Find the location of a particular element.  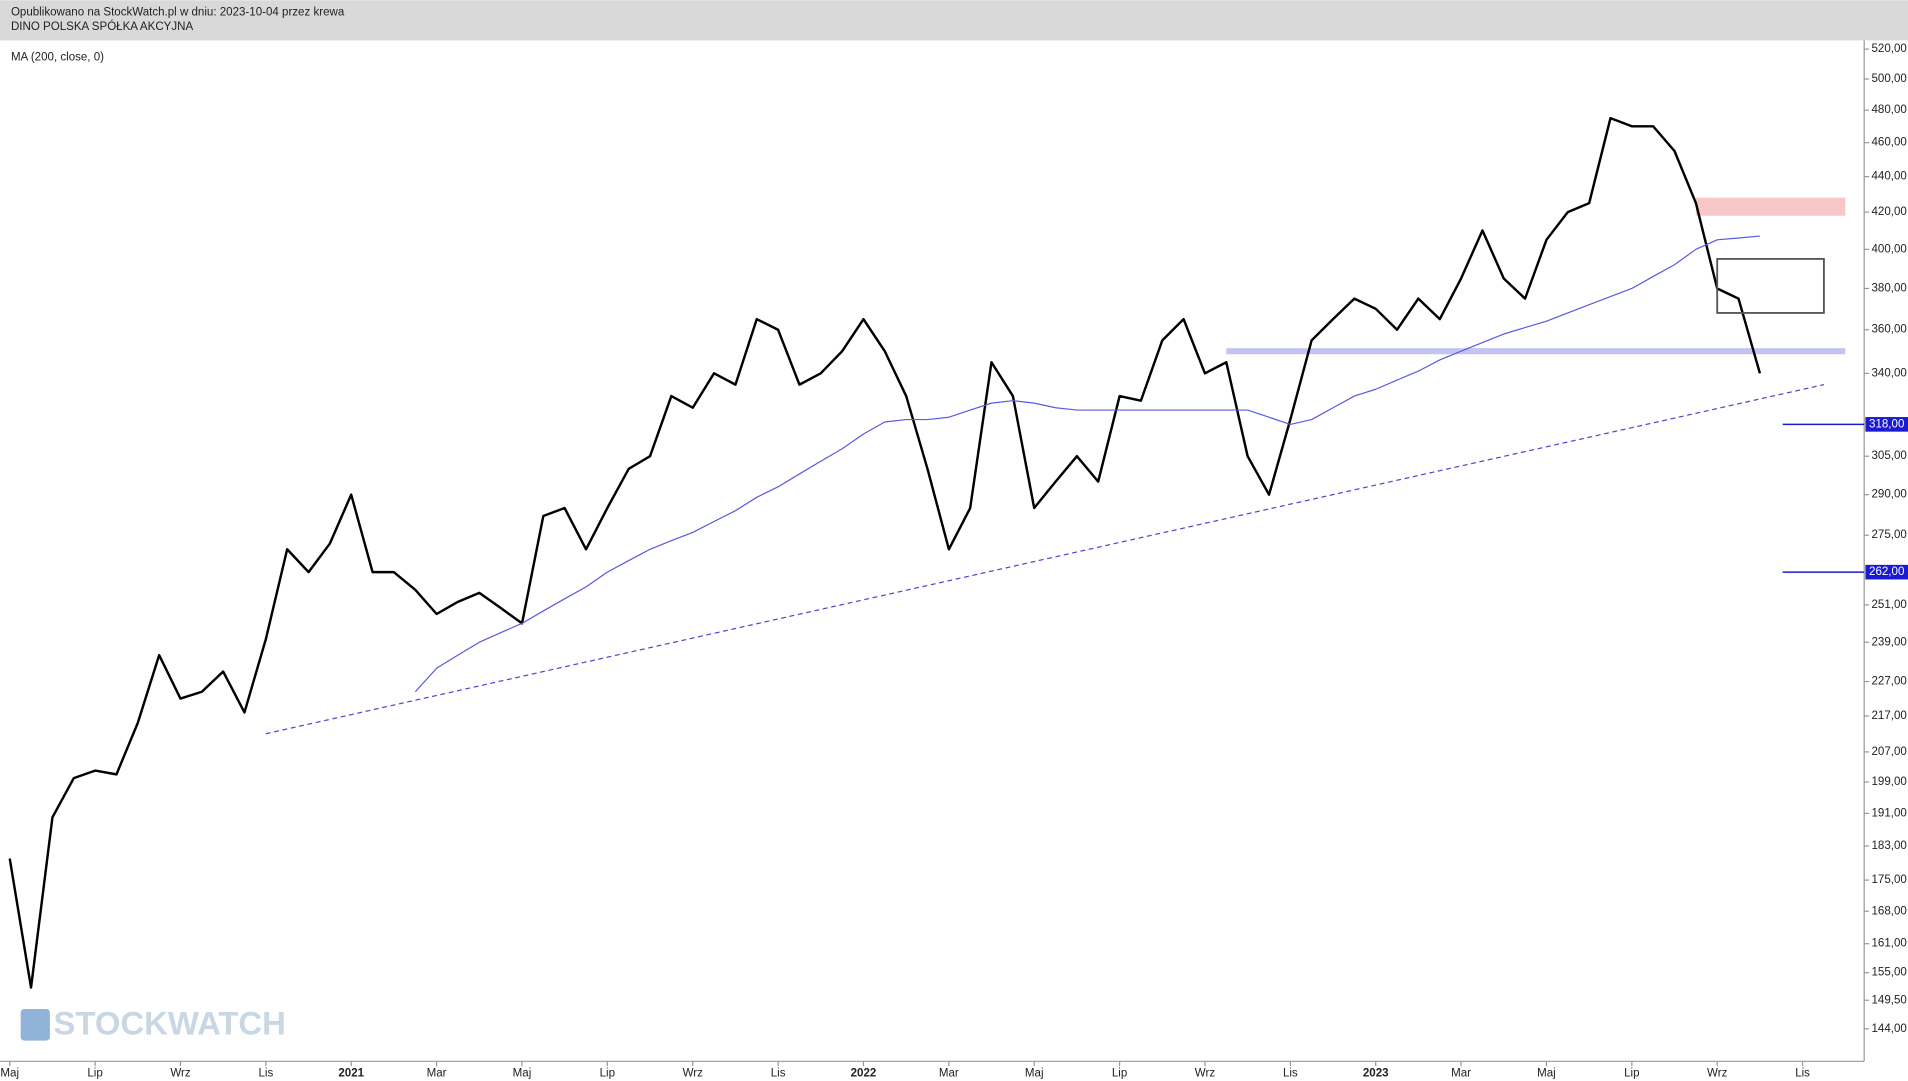

y-tick-label: 217,00 is located at coordinates (1888, 716).